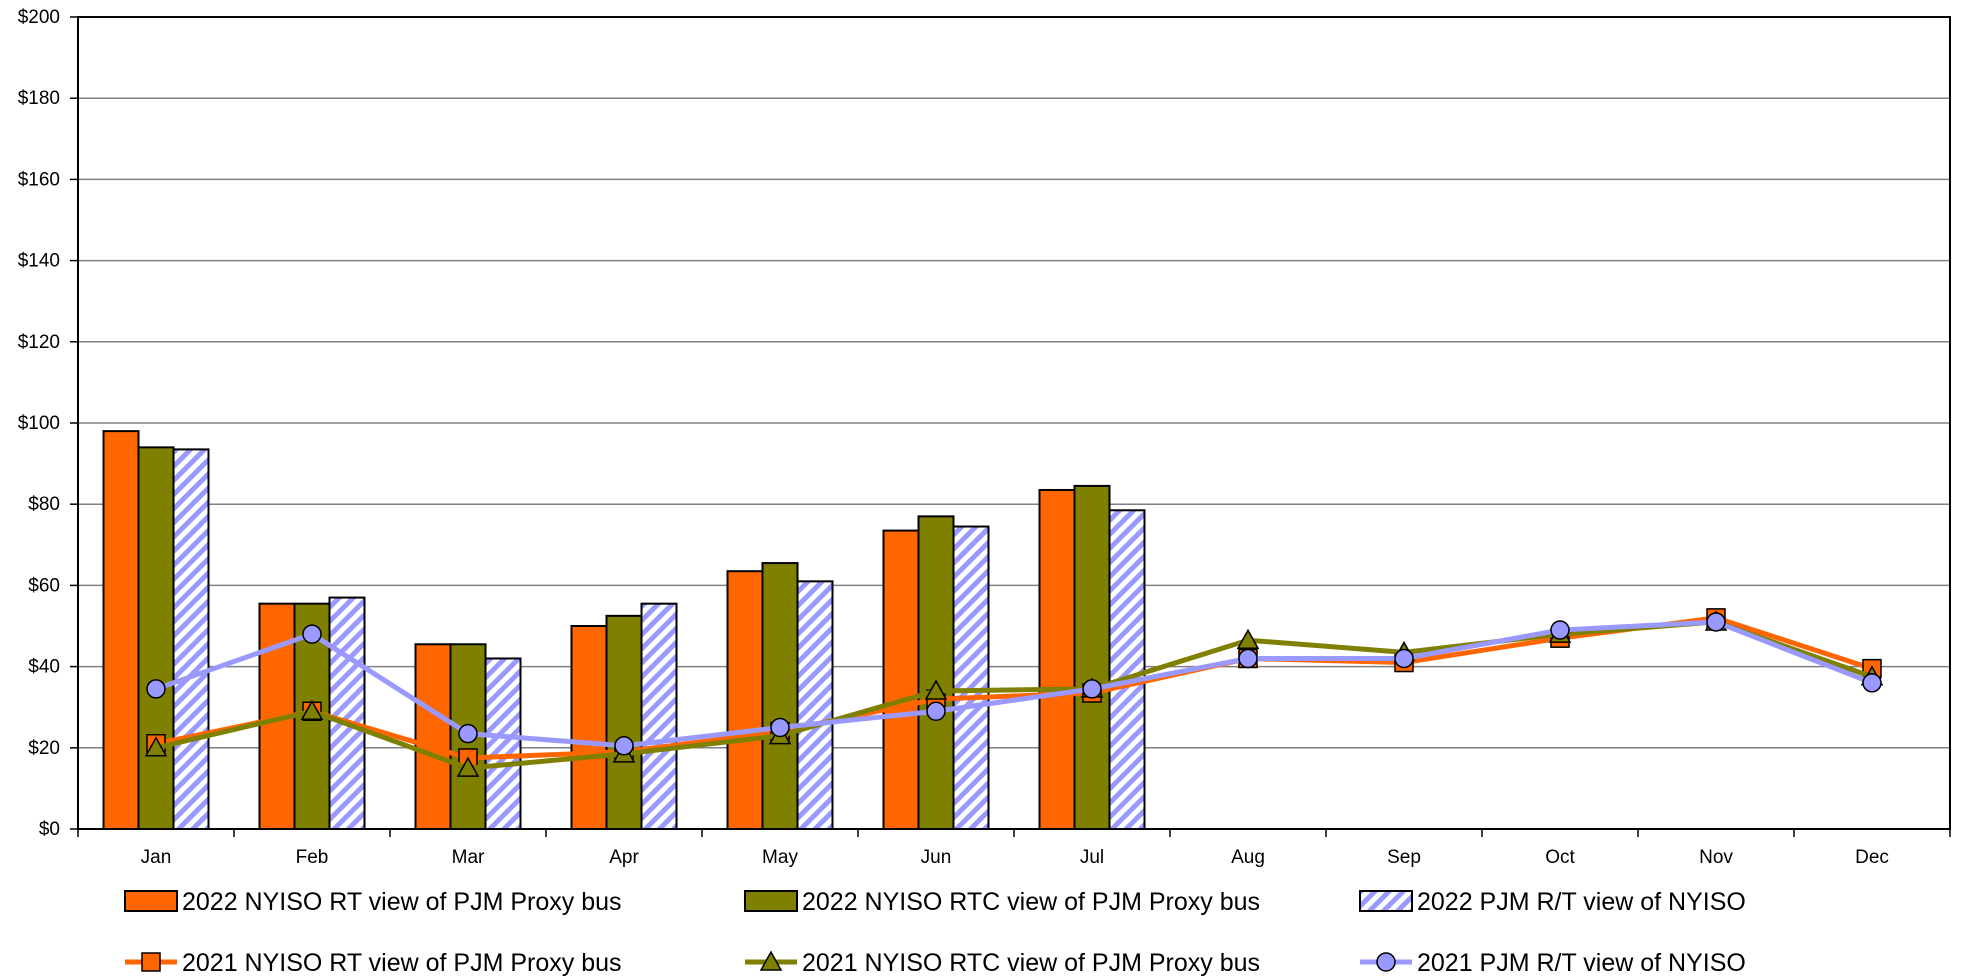  I want to click on y-tick-label: $120, so click(39, 342).